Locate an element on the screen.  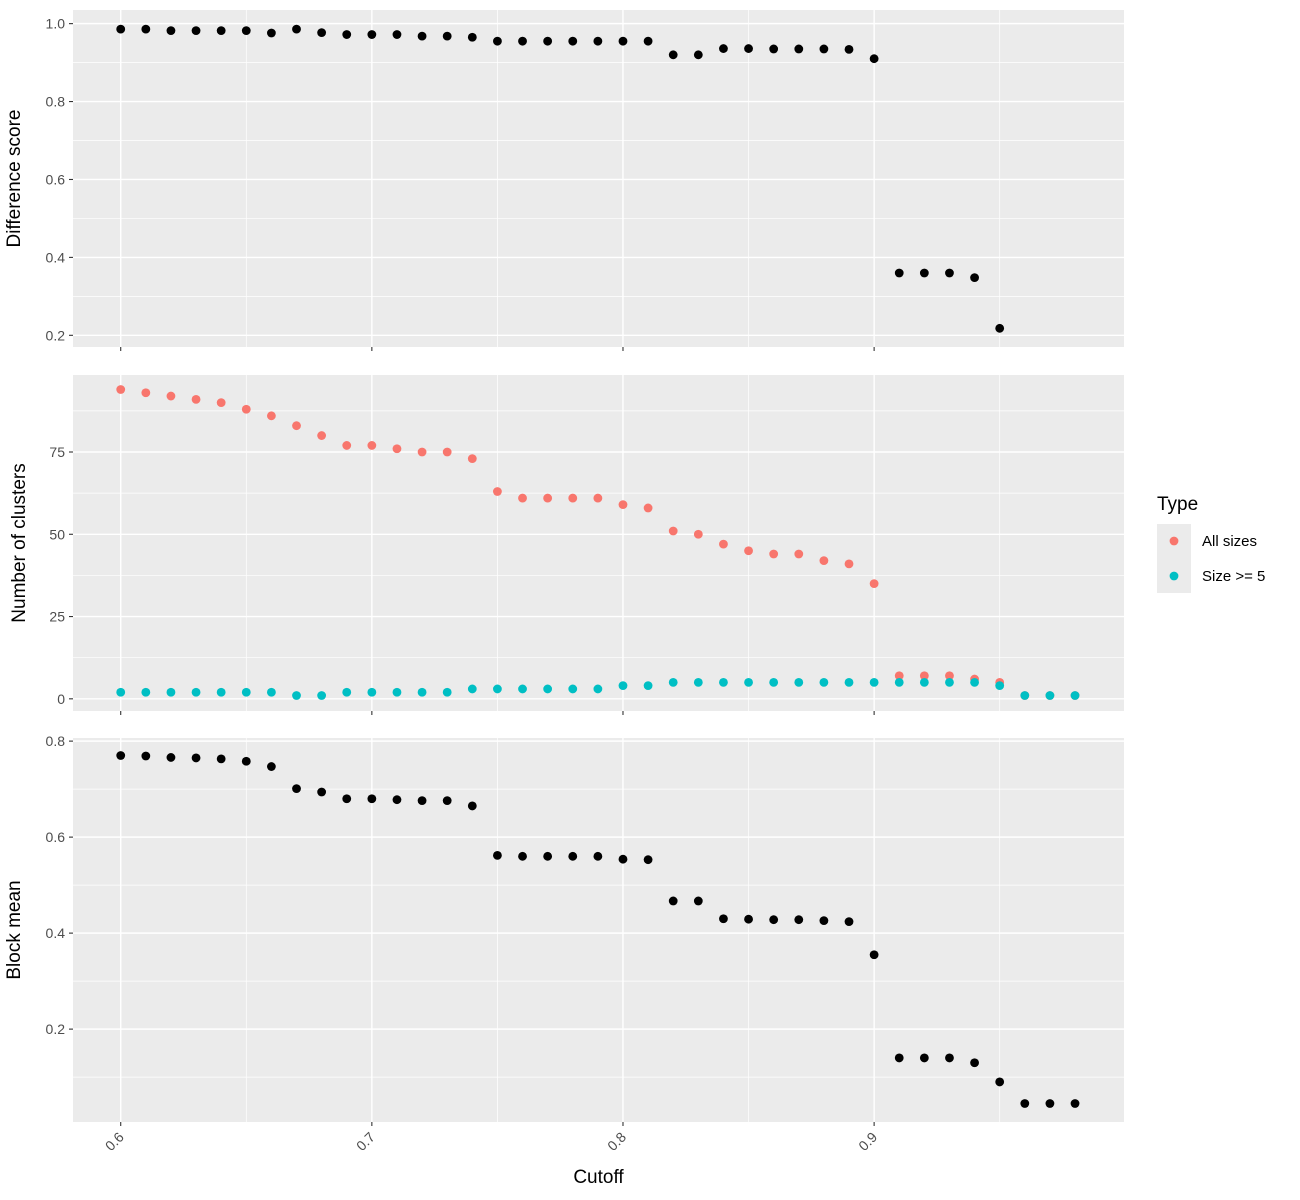
legend-label: Size >= 5 is located at coordinates (1233, 576).